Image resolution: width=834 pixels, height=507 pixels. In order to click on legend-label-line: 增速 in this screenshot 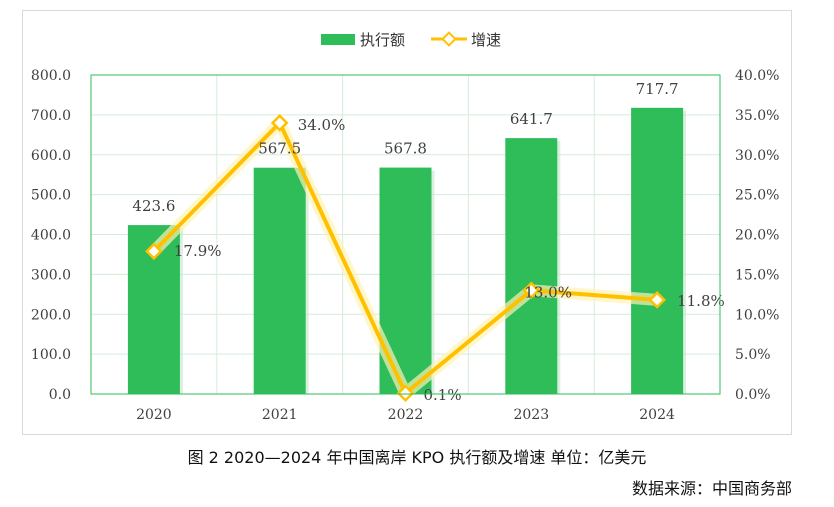, I will do `click(486, 40)`.